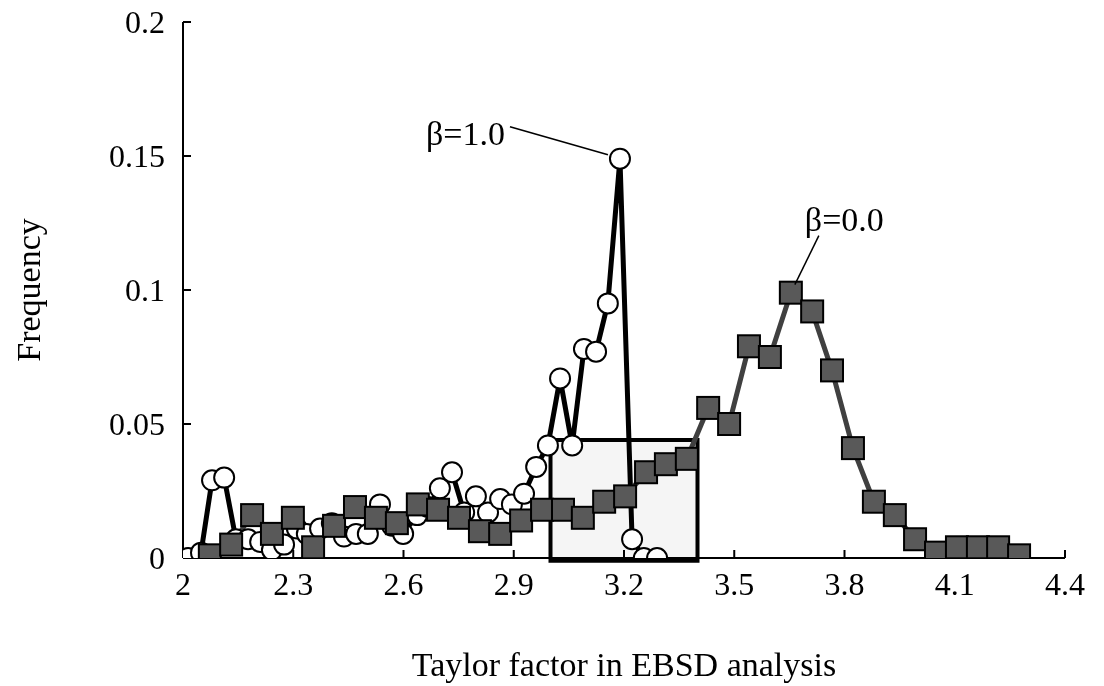  What do you see at coordinates (624, 664) in the screenshot?
I see `x-axis-title: Taylor factor in EBSD analysis` at bounding box center [624, 664].